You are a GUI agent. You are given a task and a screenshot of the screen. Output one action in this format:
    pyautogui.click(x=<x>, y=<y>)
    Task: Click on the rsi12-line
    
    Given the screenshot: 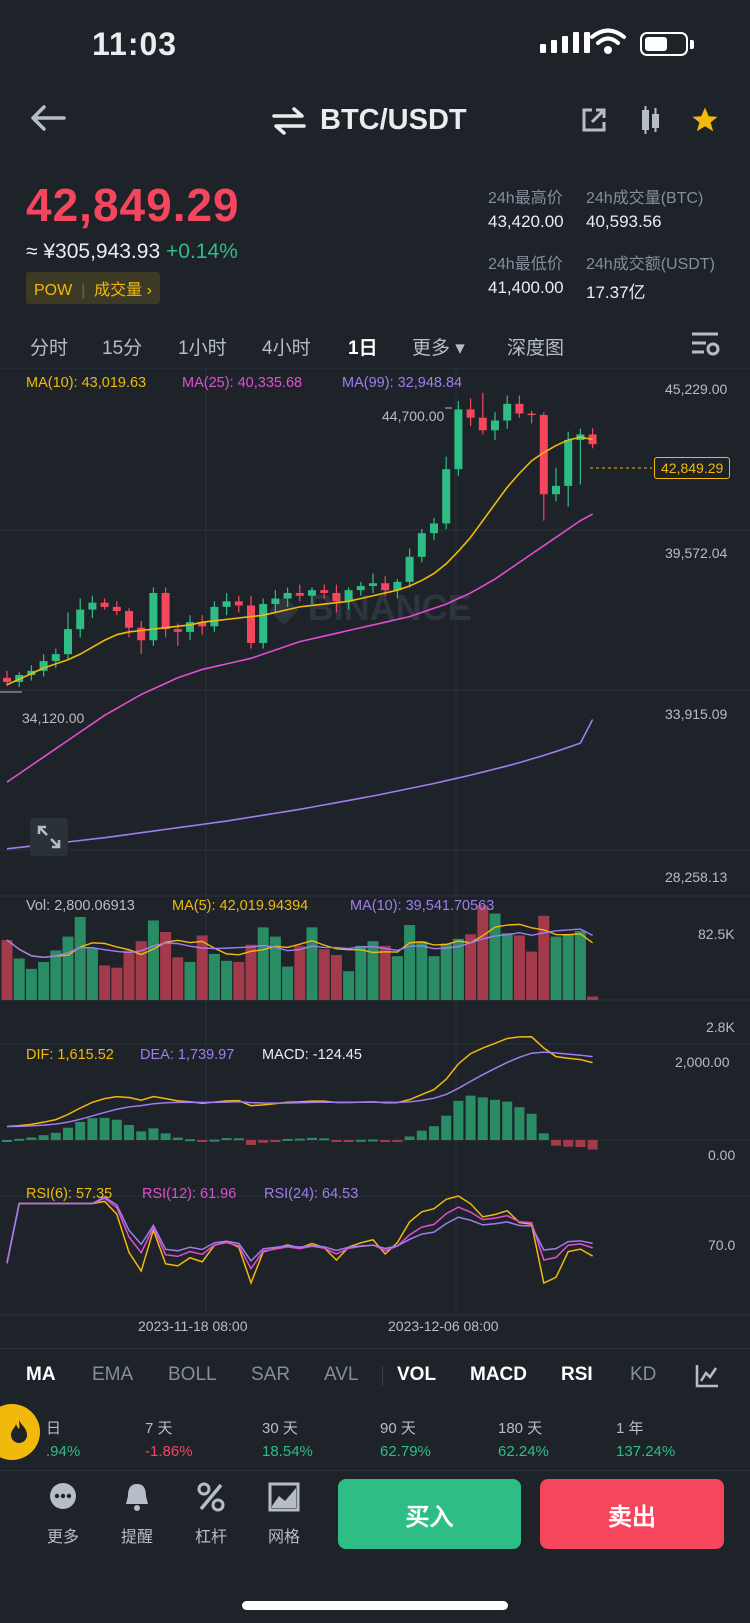 What is the action you would take?
    pyautogui.click(x=299, y=1234)
    